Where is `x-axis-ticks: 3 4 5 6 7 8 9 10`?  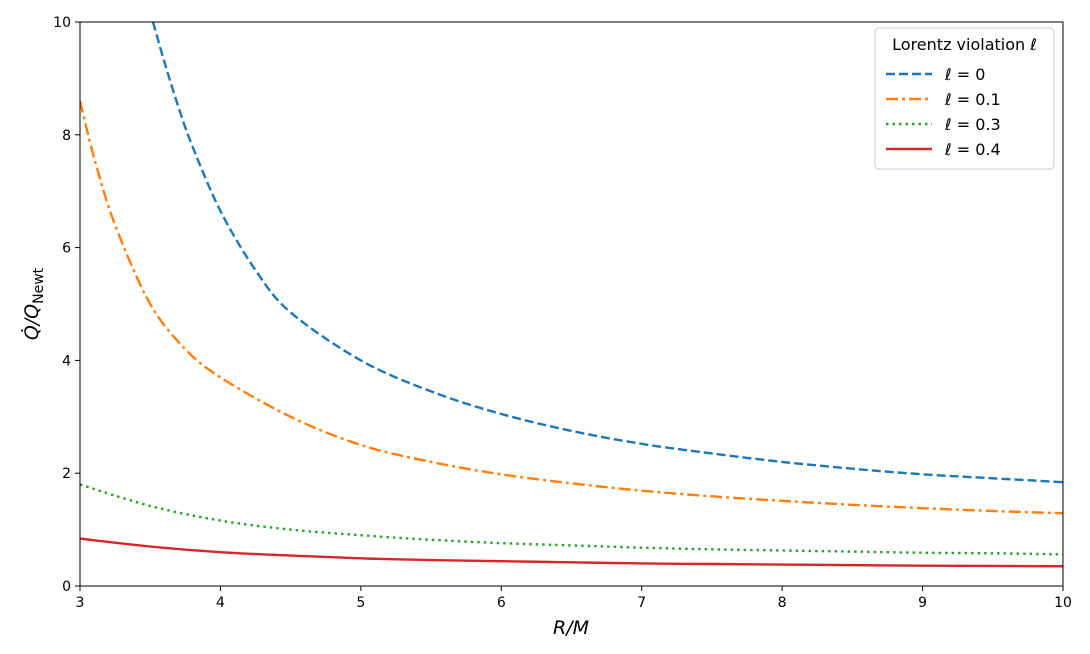
x-axis-ticks: 3 4 5 6 7 8 9 10 is located at coordinates (574, 598).